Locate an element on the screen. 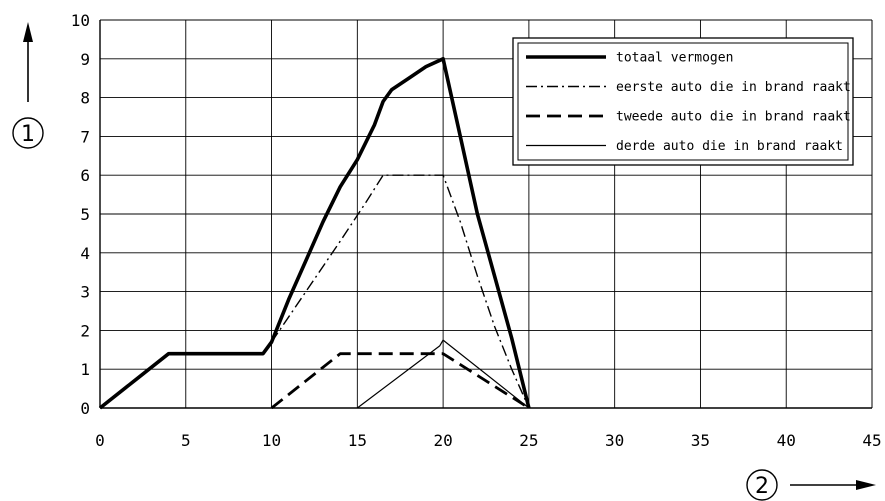 Image resolution: width=885 pixels, height=501 pixels. y-axis-marker-circle is located at coordinates (28, 133).